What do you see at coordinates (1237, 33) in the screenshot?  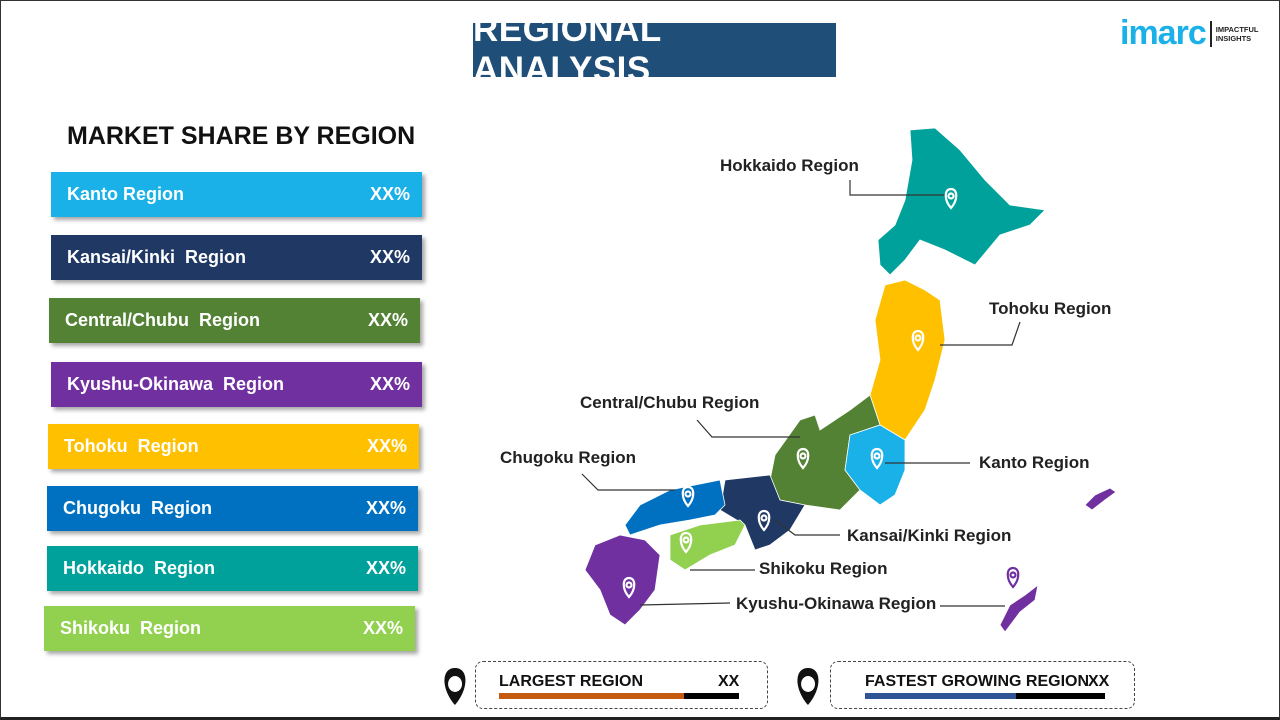 I see `logo-tagline: IMPACTFUL INSIGHTS` at bounding box center [1237, 33].